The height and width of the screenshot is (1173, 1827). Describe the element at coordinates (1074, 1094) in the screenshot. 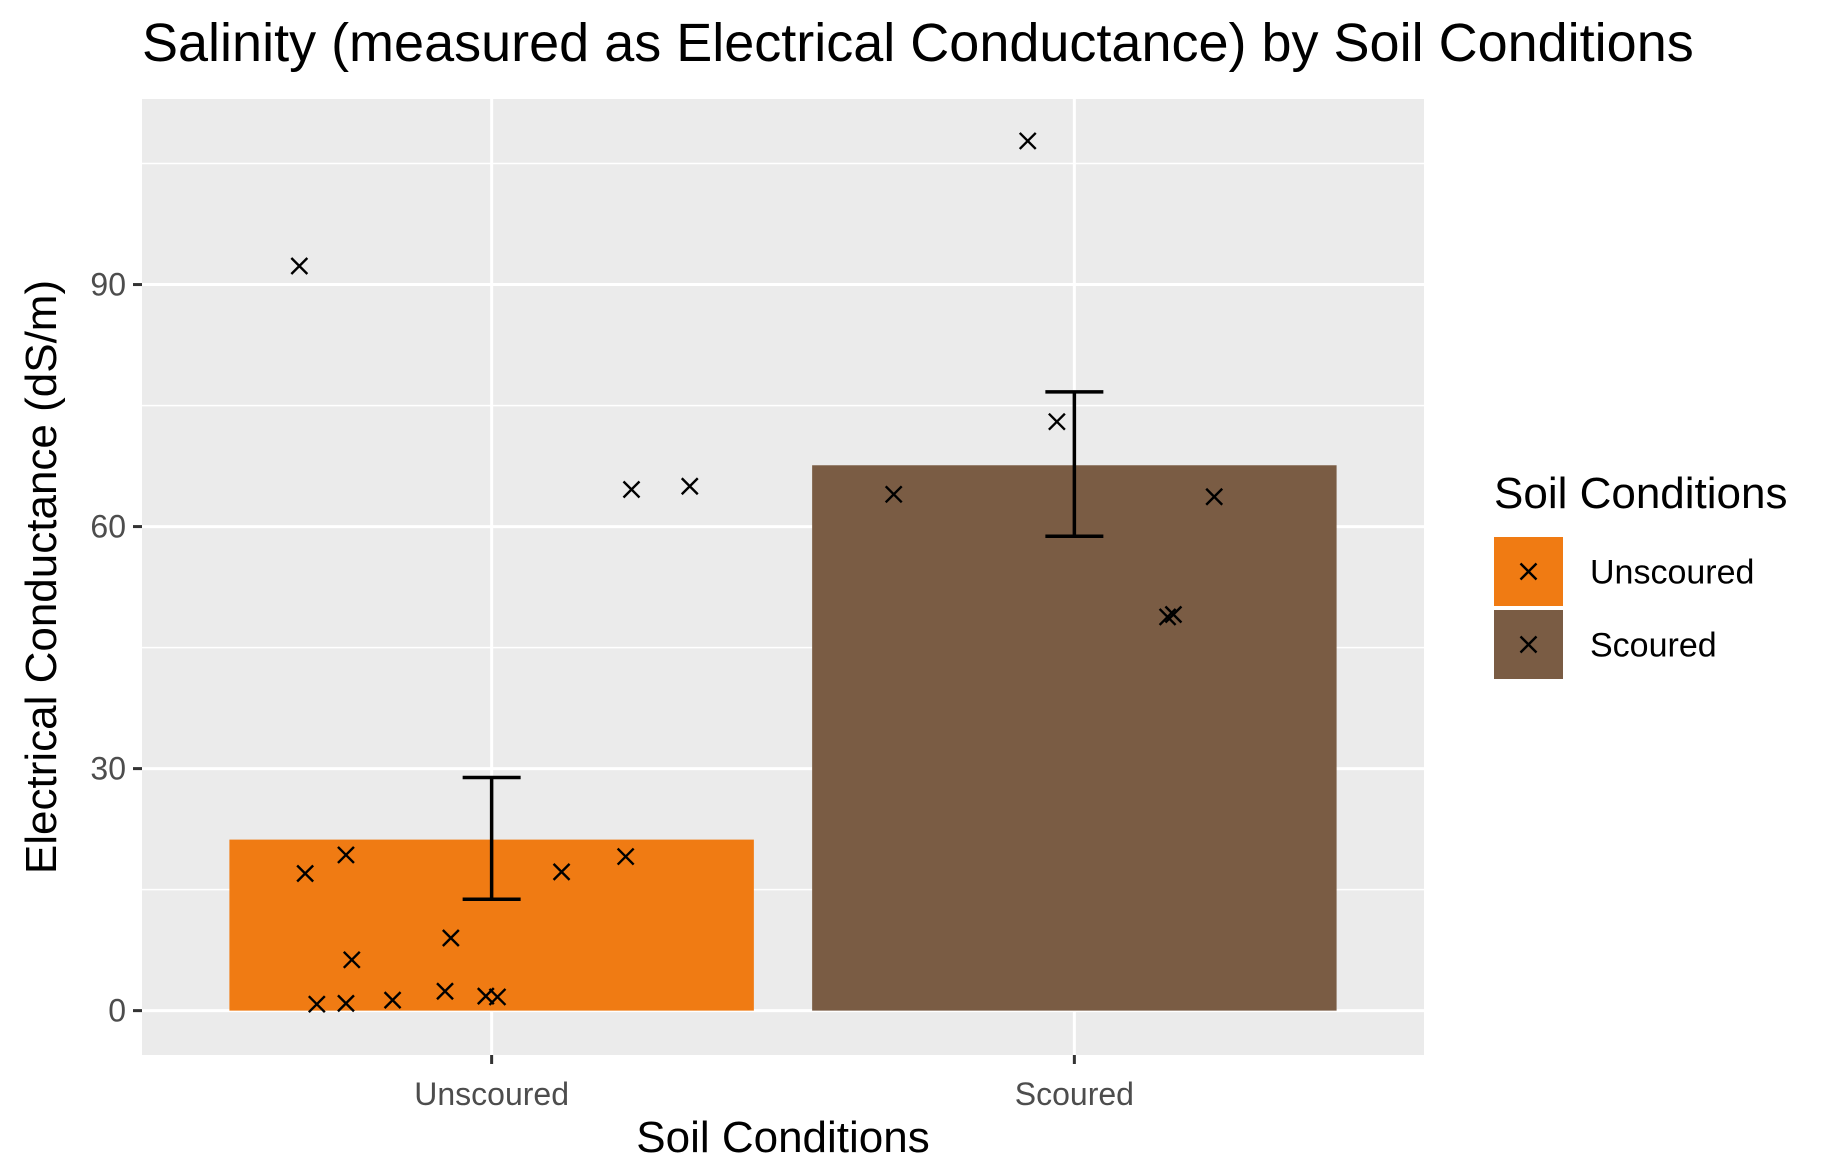

I see `x-tick-label: Scoured` at that location.